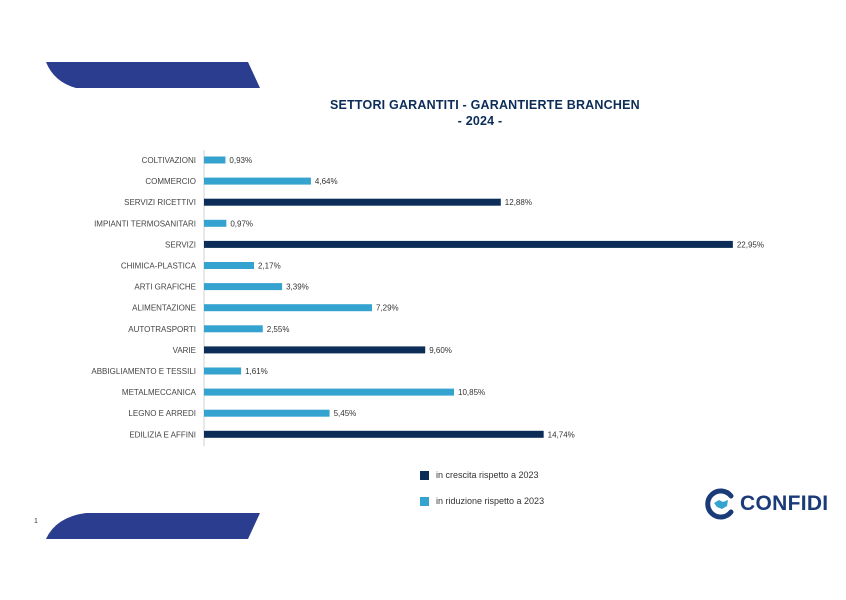 Image resolution: width=846 pixels, height=600 pixels. I want to click on value-label-varie: 9,60%, so click(440, 350).